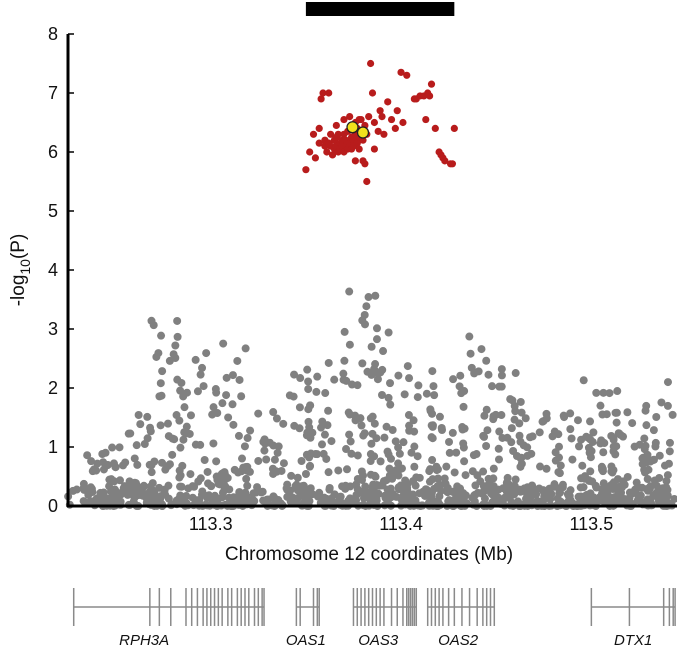 This screenshot has height=650, width=677. Describe the element at coordinates (306, 618) in the screenshot. I see `gene-oas1: OAS1` at that location.